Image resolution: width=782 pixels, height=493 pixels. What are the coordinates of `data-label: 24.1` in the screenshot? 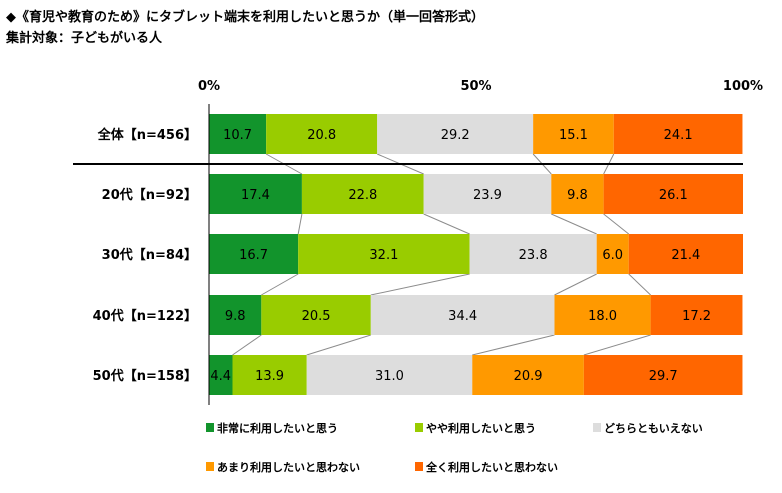 It's located at (678, 135).